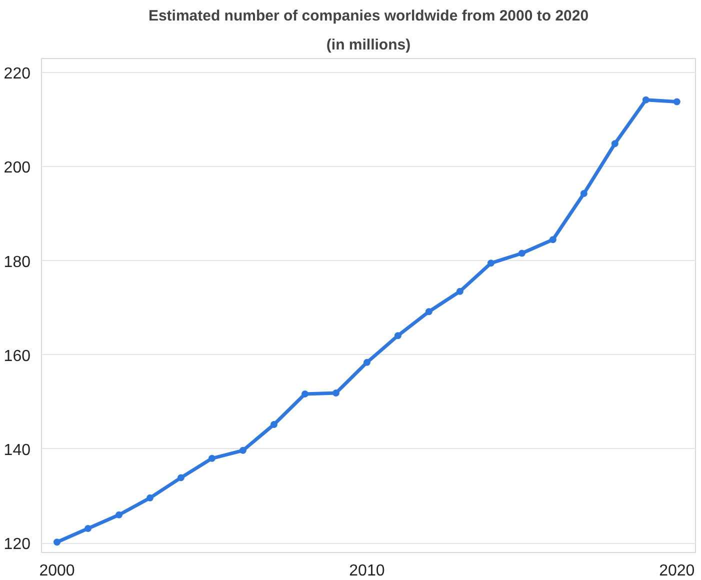 This screenshot has width=701, height=580. I want to click on x-tick-label: 2000, so click(57, 571).